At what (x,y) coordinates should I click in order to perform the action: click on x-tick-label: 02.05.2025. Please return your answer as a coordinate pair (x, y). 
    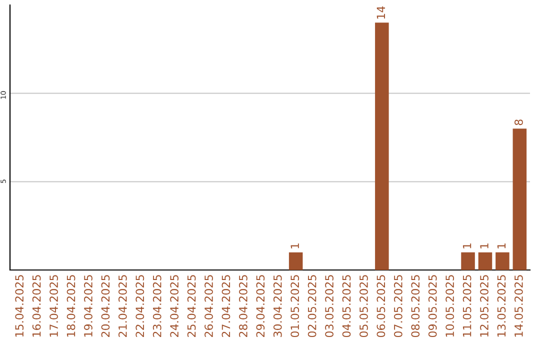
    Looking at the image, I should click on (312, 306).